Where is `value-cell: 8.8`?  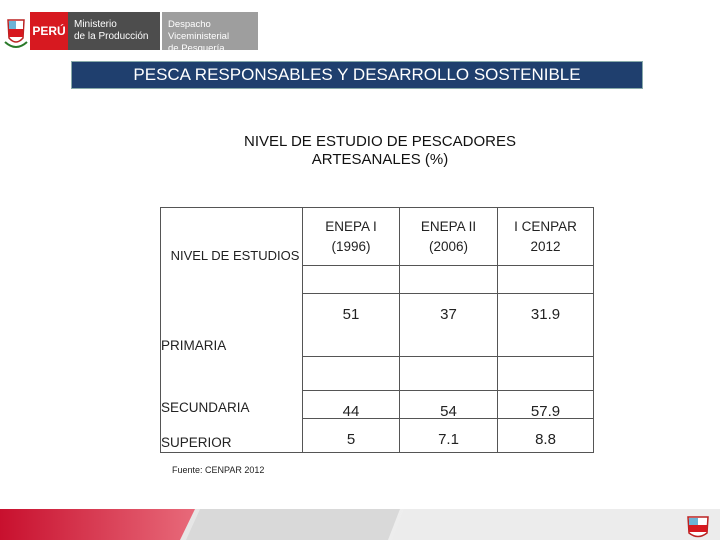 value-cell: 8.8 is located at coordinates (545, 435).